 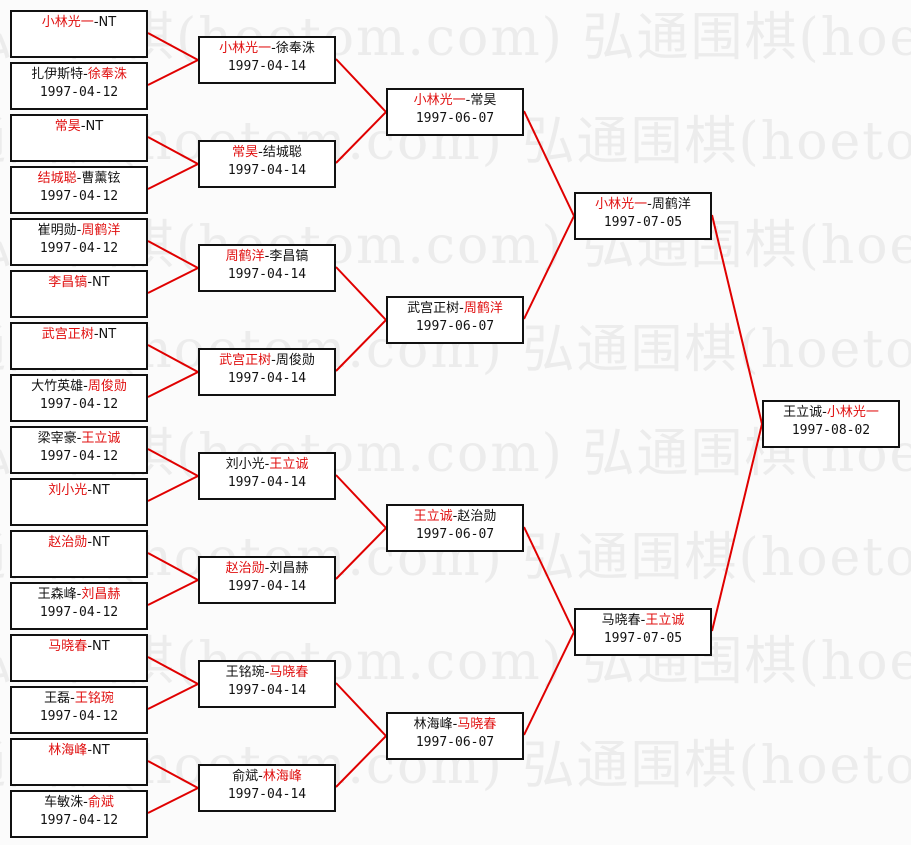 What do you see at coordinates (455, 101) in the screenshot?
I see `match-players: 小林光一-常昊` at bounding box center [455, 101].